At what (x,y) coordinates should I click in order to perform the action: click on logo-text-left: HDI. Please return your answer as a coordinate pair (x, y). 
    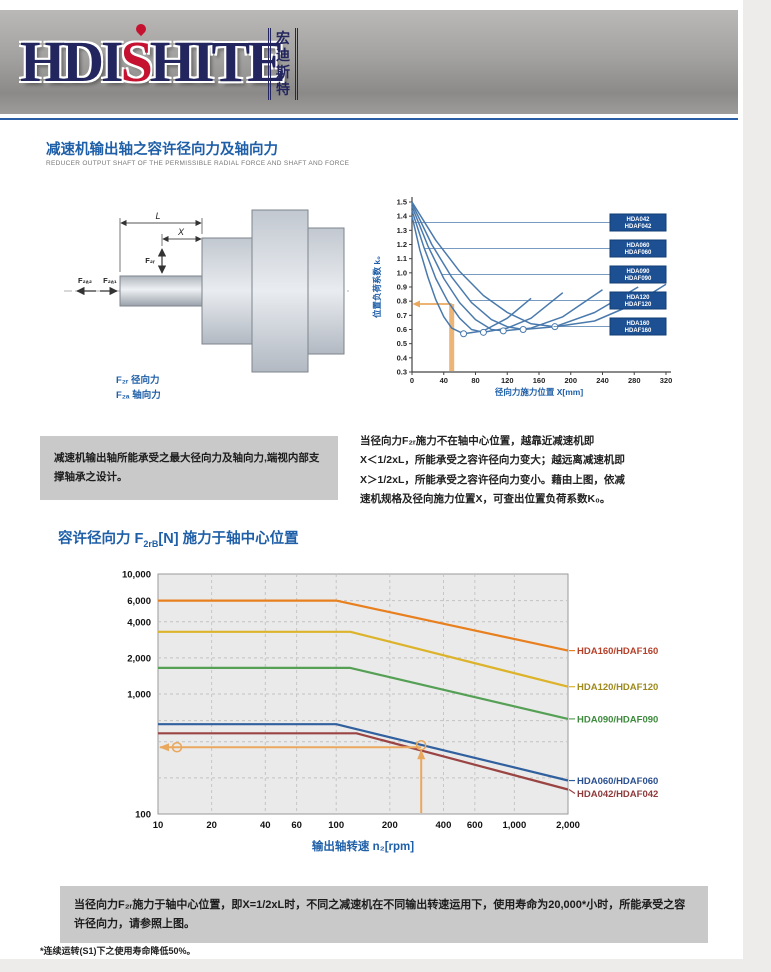
    Looking at the image, I should click on (72, 61).